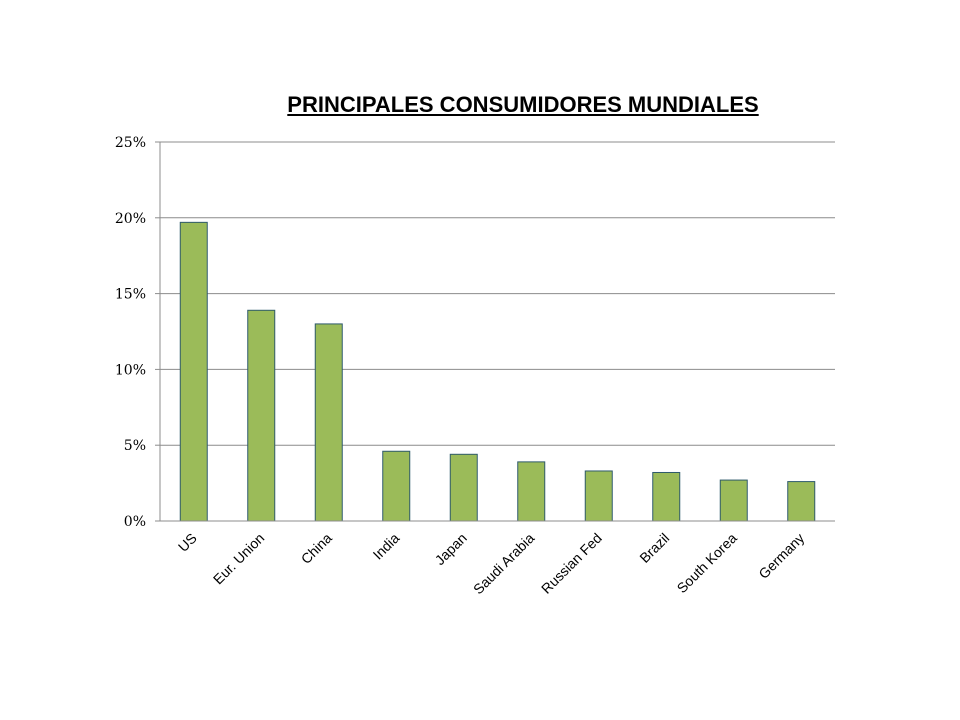 This screenshot has height=720, width=960. What do you see at coordinates (781, 556) in the screenshot?
I see `x-tick-label: Germany` at bounding box center [781, 556].